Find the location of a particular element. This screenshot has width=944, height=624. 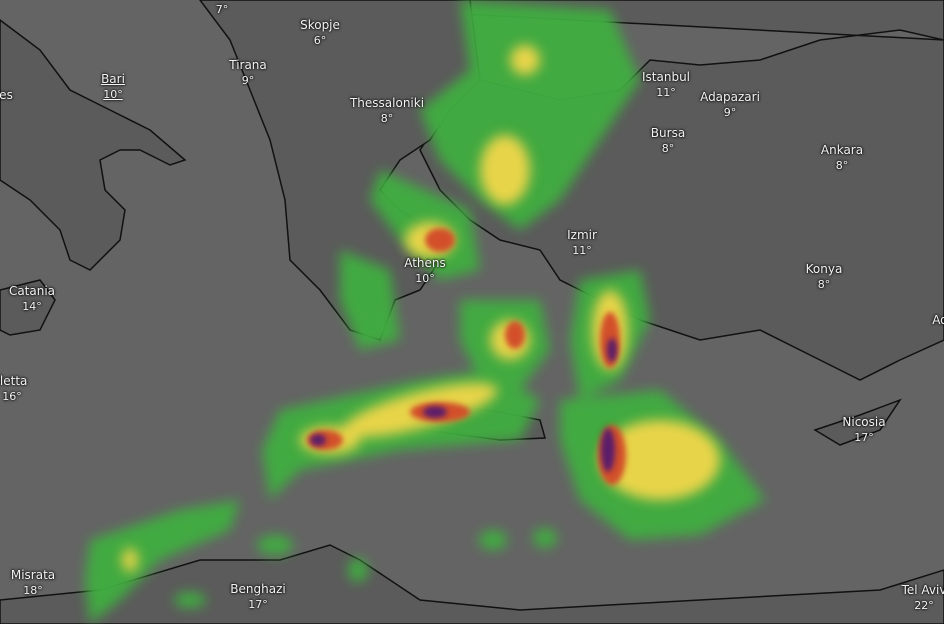

city-label: 7° is located at coordinates (222, 9).